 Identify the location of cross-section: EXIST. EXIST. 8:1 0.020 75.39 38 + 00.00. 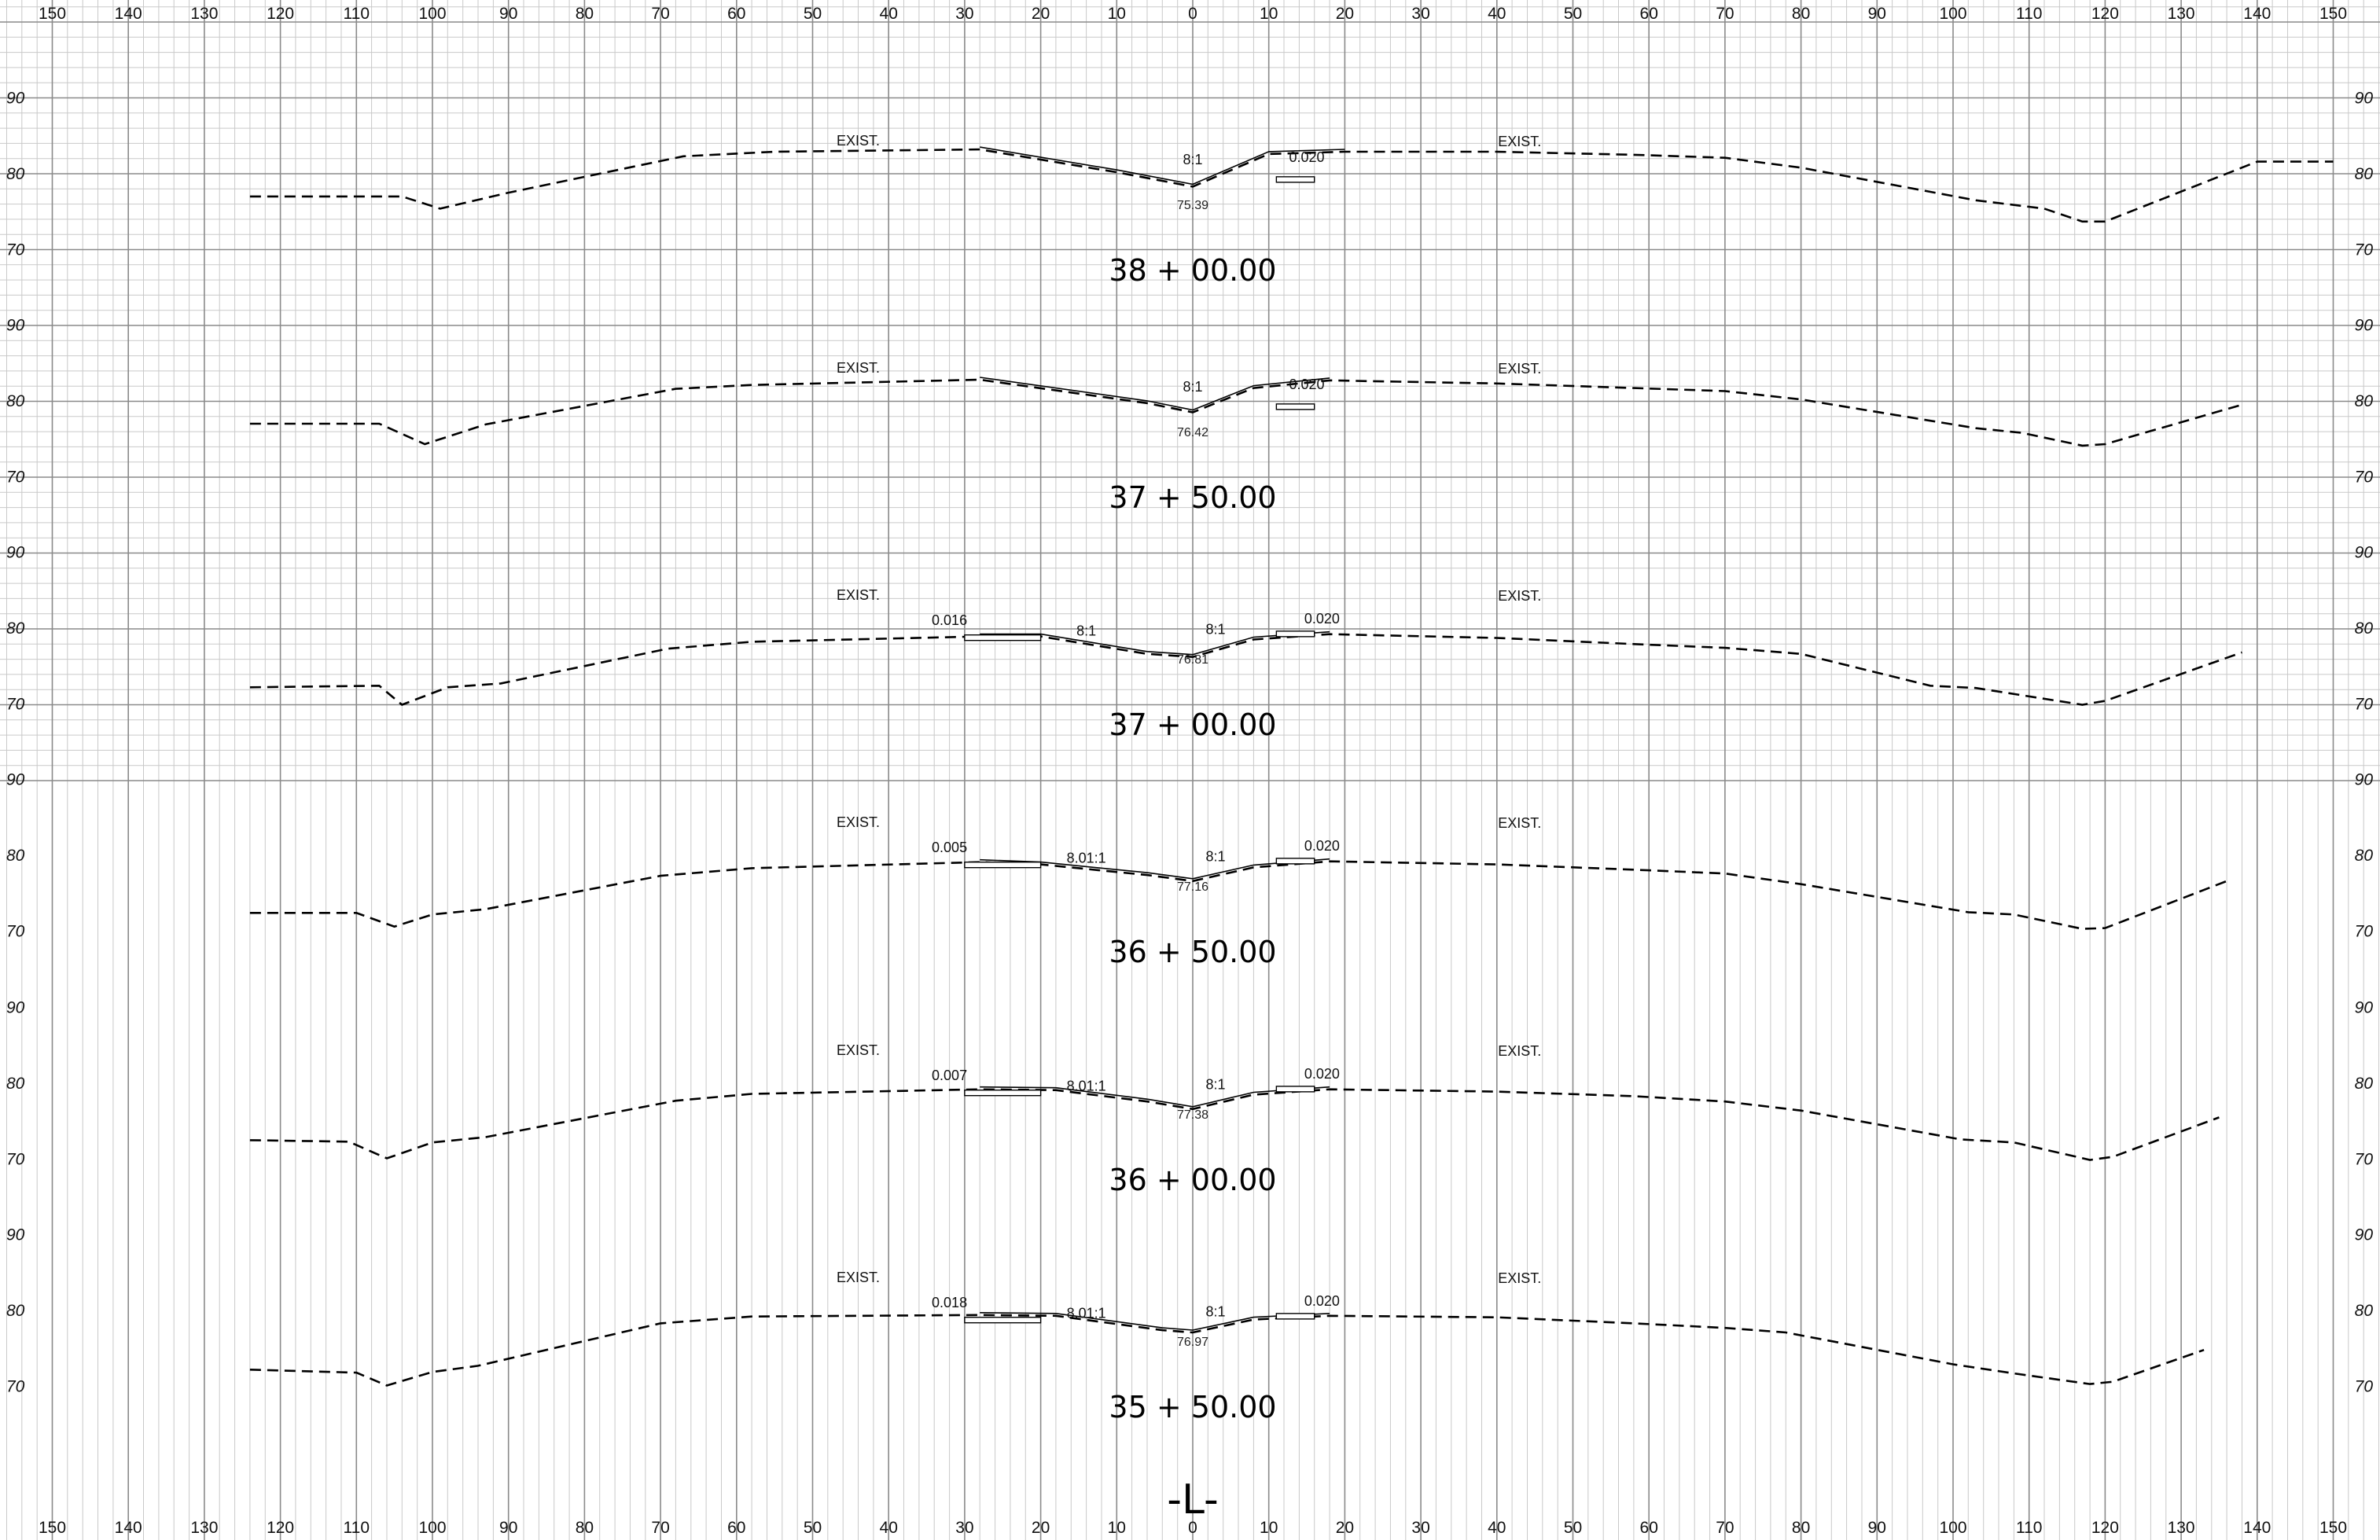
(1291, 211).